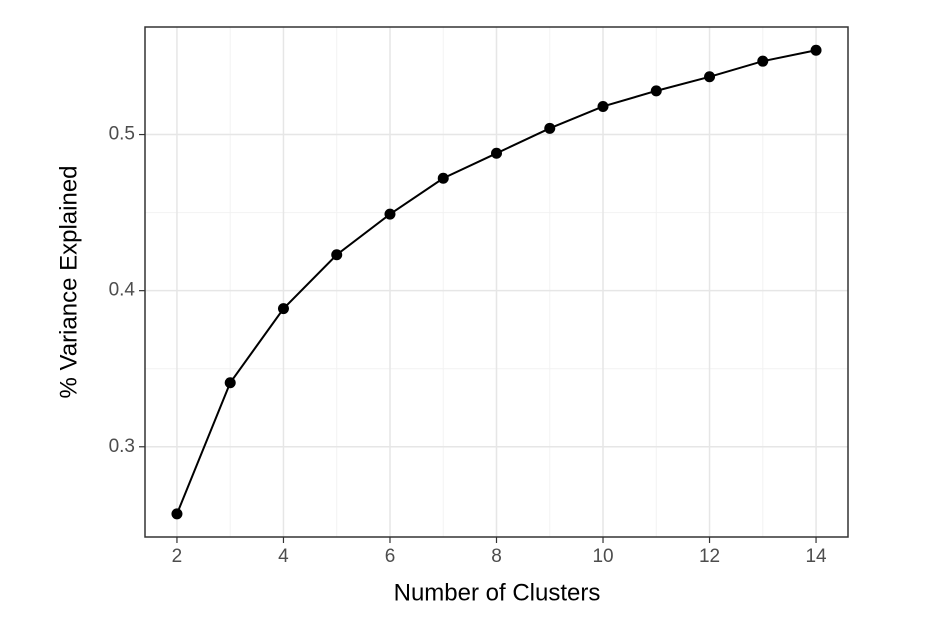 This screenshot has height=628, width=934. I want to click on y-axis-title: % Variance Explained, so click(68, 281).